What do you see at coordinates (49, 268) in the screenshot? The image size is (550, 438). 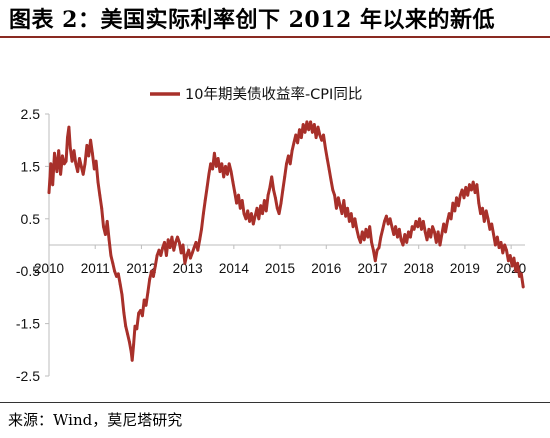 I see `x-tick-label: 2010` at bounding box center [49, 268].